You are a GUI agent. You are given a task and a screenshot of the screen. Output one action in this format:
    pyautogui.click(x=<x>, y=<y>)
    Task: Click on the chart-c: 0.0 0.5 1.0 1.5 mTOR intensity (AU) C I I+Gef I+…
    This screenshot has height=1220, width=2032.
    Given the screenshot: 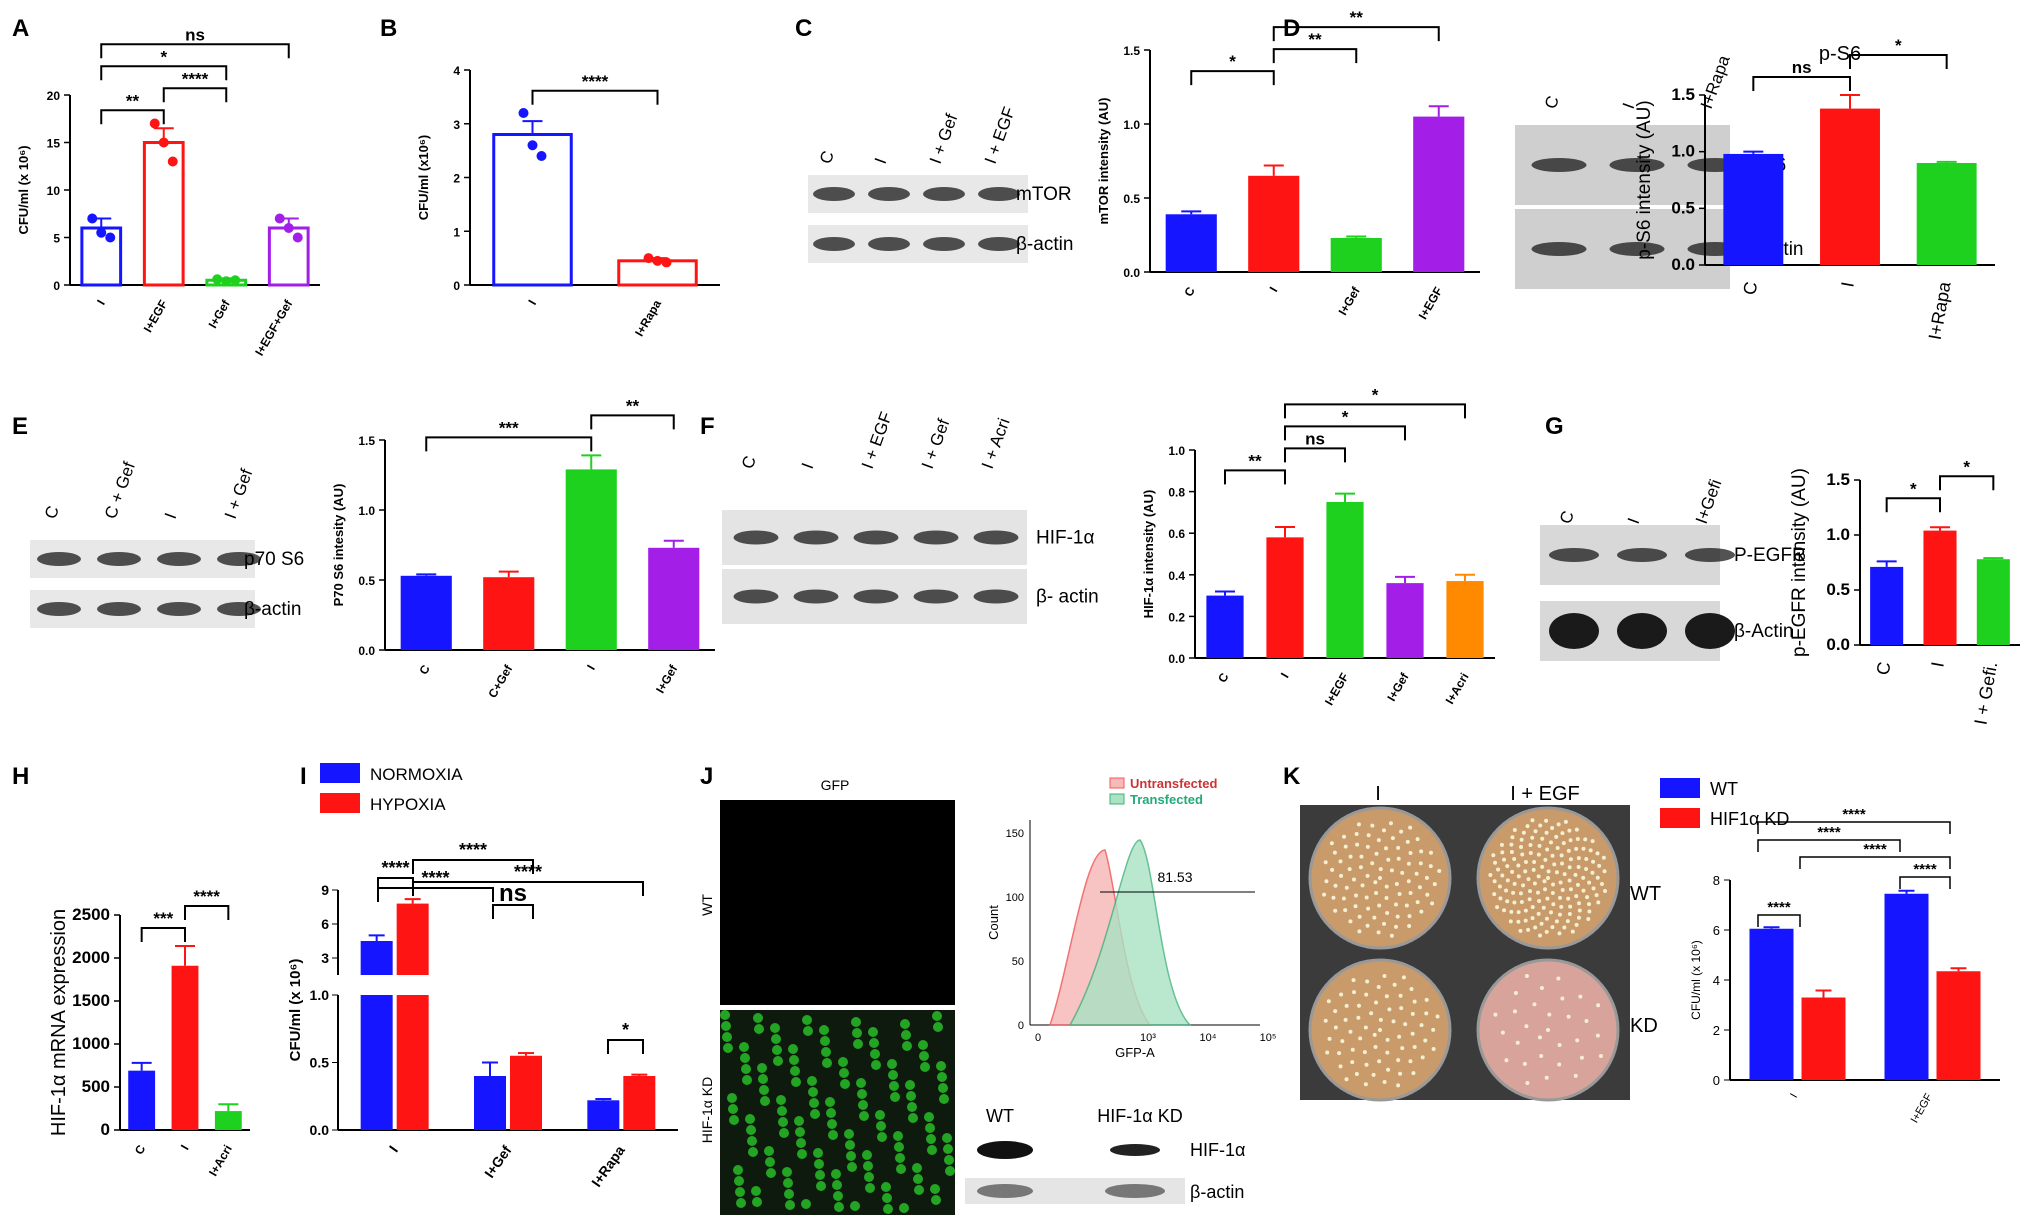 What is the action you would take?
    pyautogui.click(x=1288, y=165)
    